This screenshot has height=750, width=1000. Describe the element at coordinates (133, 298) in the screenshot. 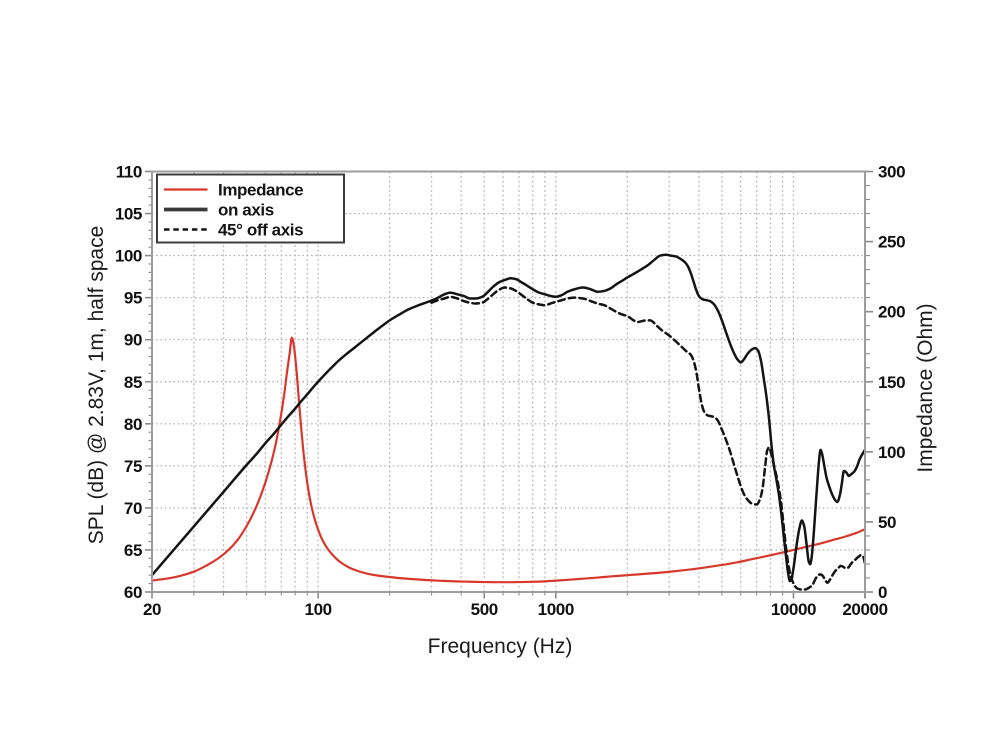

I see `left-axis-tick-label: 95` at that location.